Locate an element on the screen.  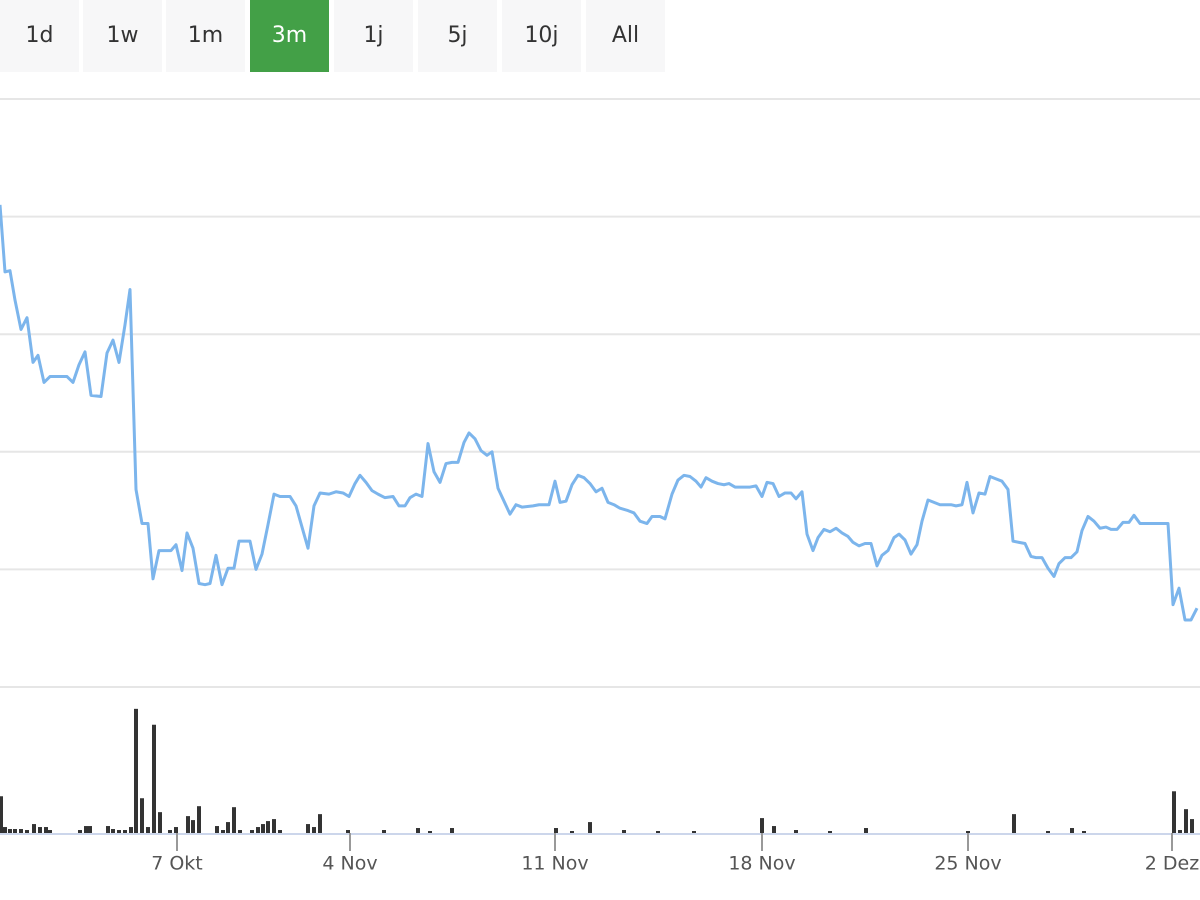
x-tick-label: 2 Dez is located at coordinates (1172, 864).